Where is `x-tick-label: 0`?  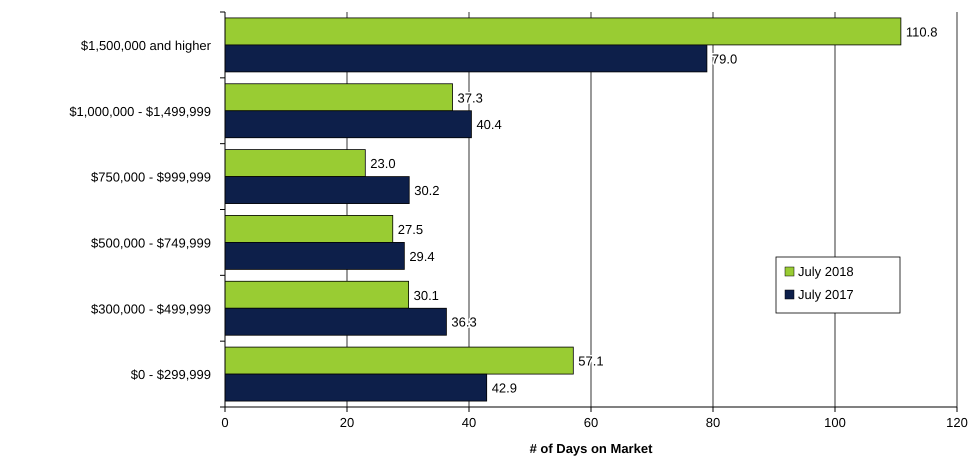 x-tick-label: 0 is located at coordinates (225, 422).